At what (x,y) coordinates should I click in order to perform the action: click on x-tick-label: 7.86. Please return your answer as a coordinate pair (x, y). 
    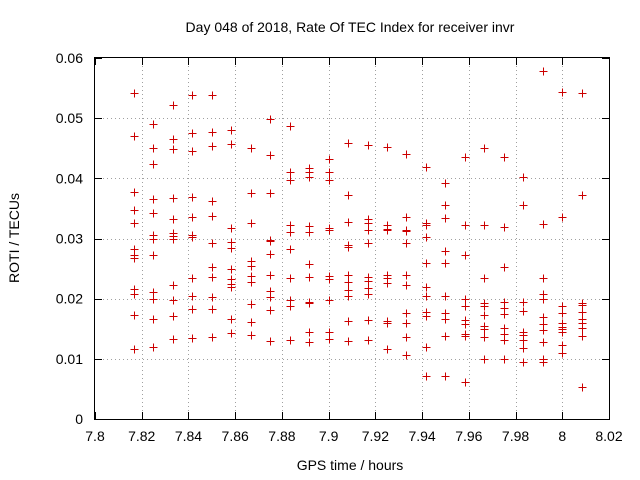
    Looking at the image, I should click on (235, 436).